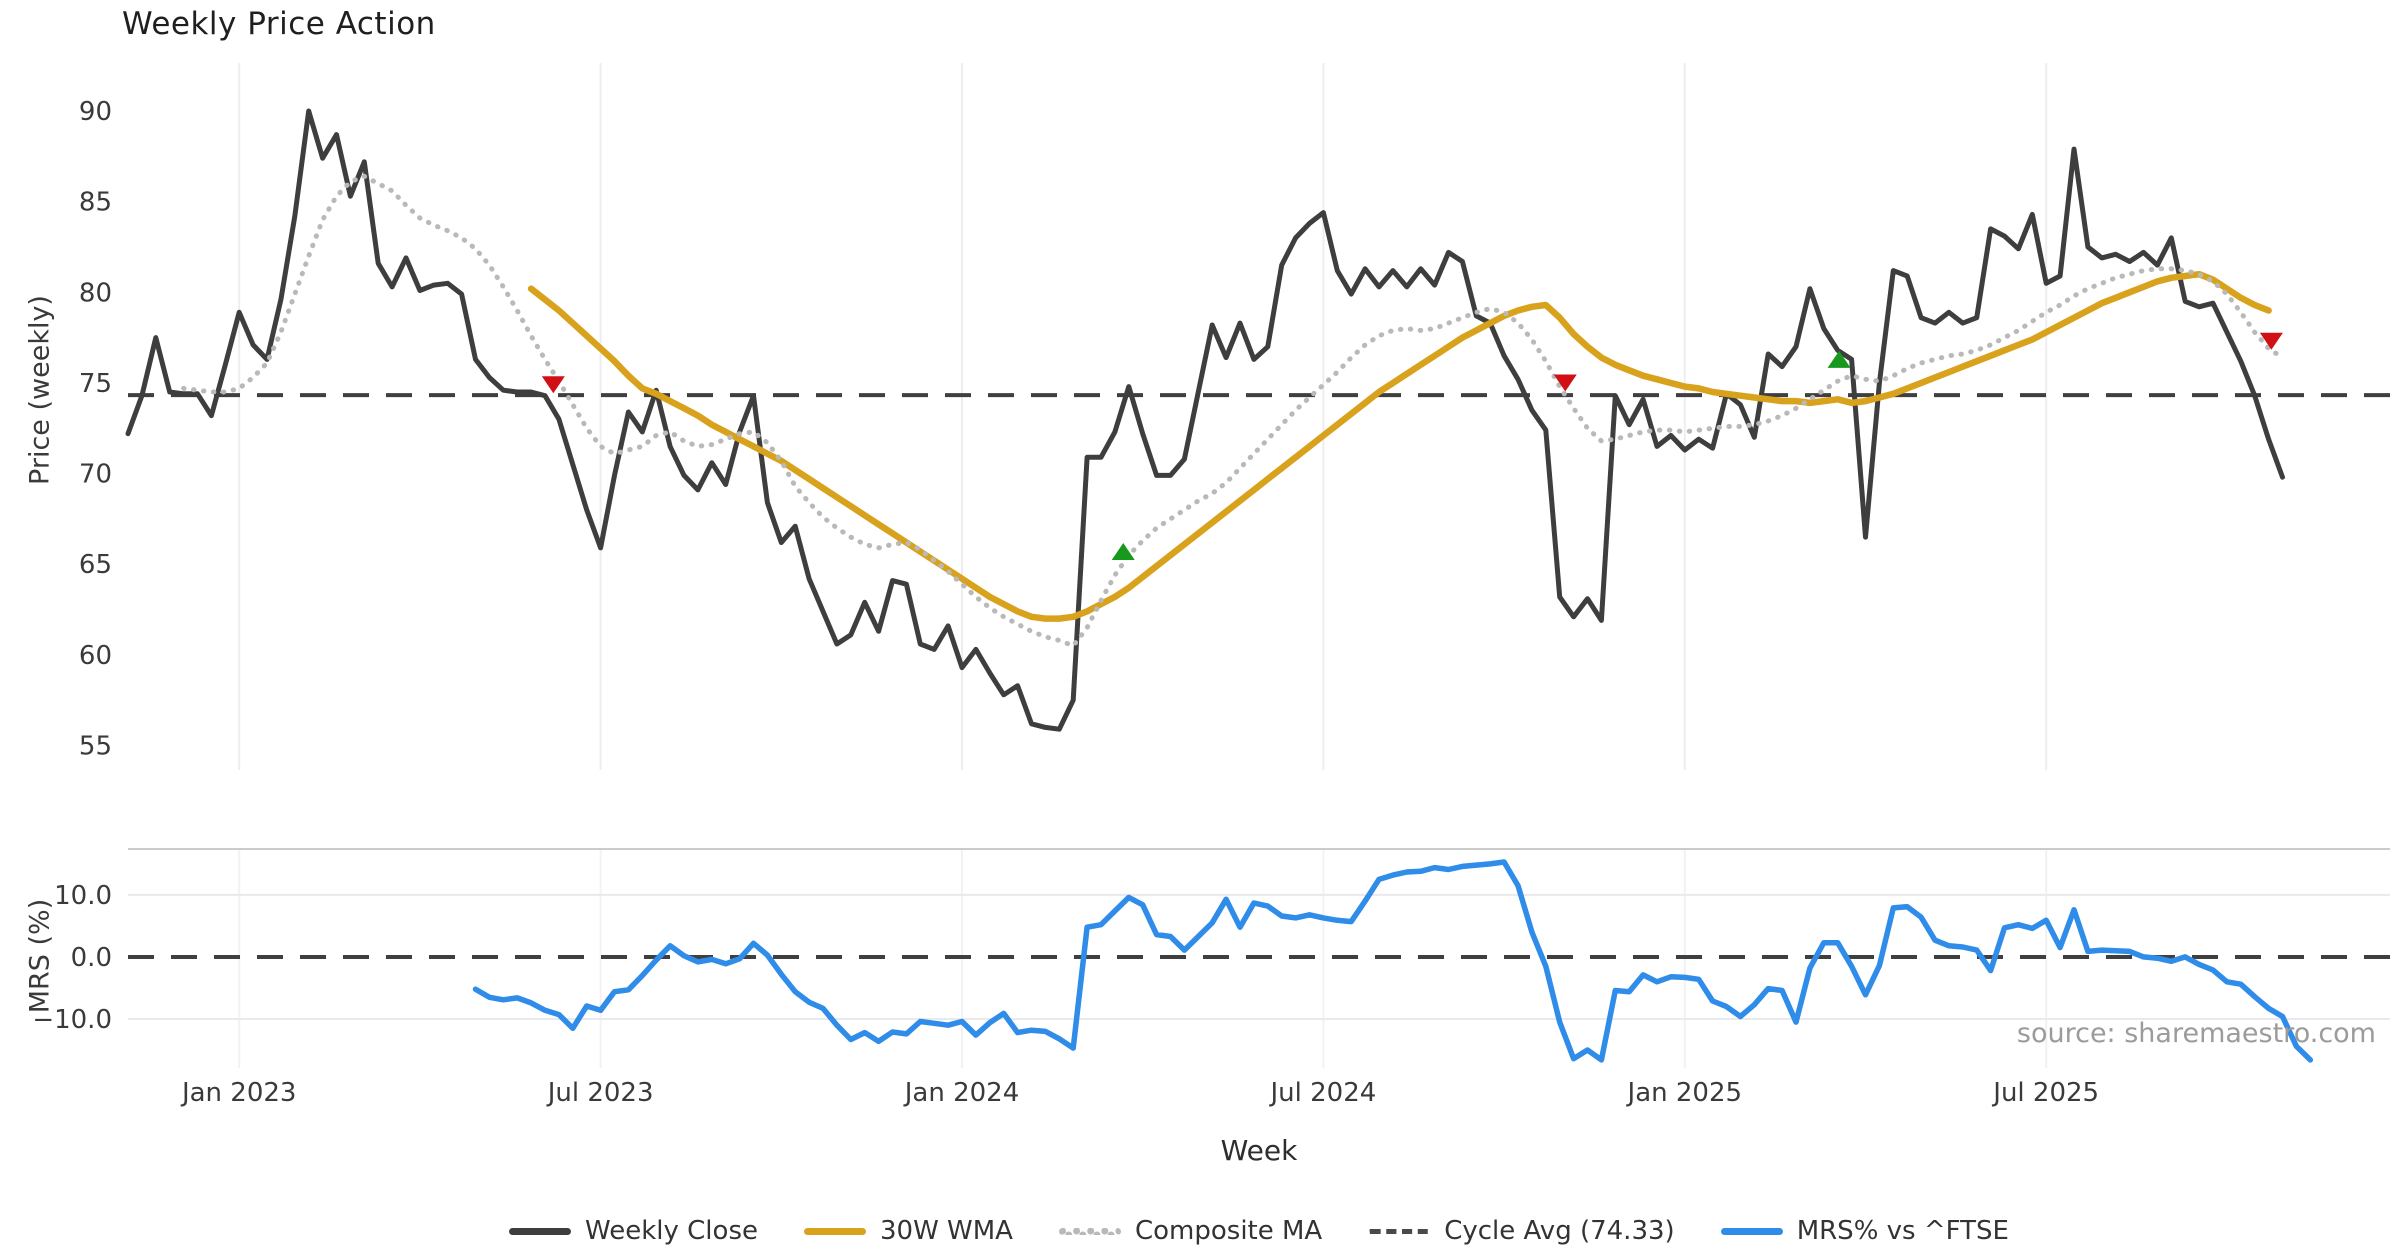 The image size is (2400, 1260). I want to click on x-tick-label: Jan 2024, so click(961, 1093).